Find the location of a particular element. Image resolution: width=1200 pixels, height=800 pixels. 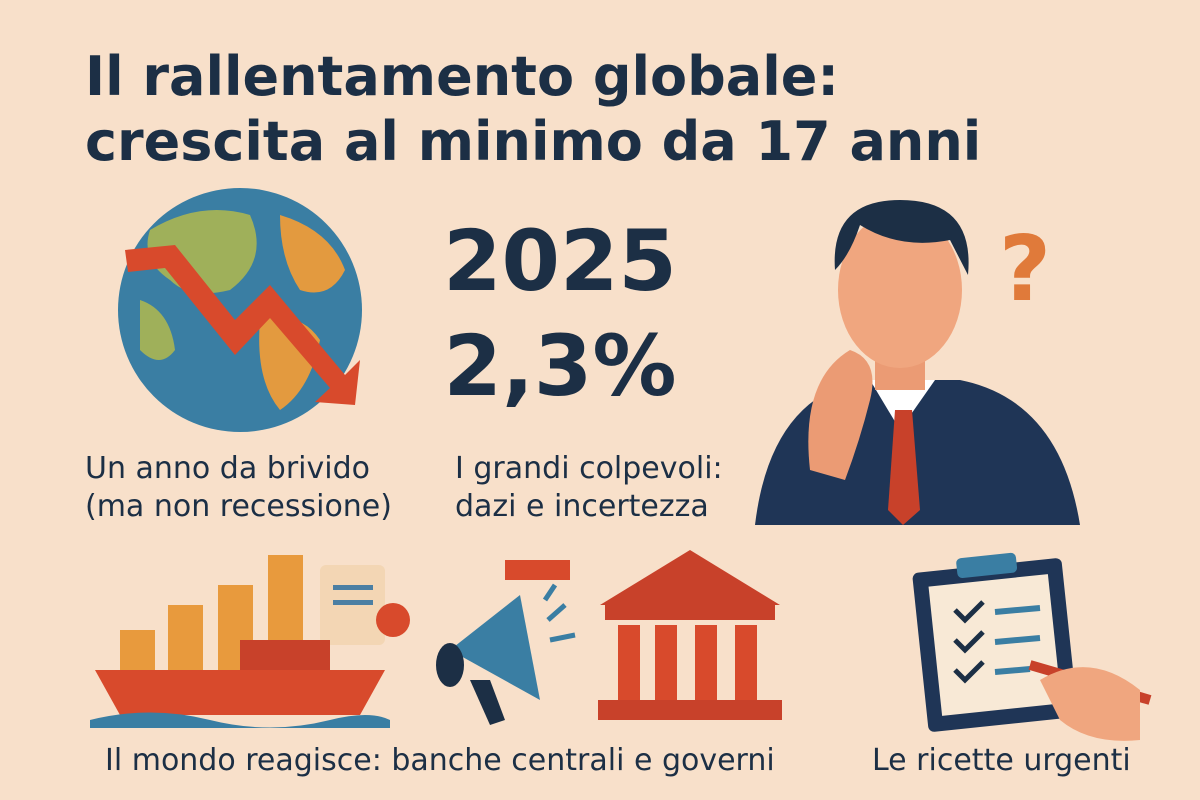

policy-illustration is located at coordinates (609, 637).